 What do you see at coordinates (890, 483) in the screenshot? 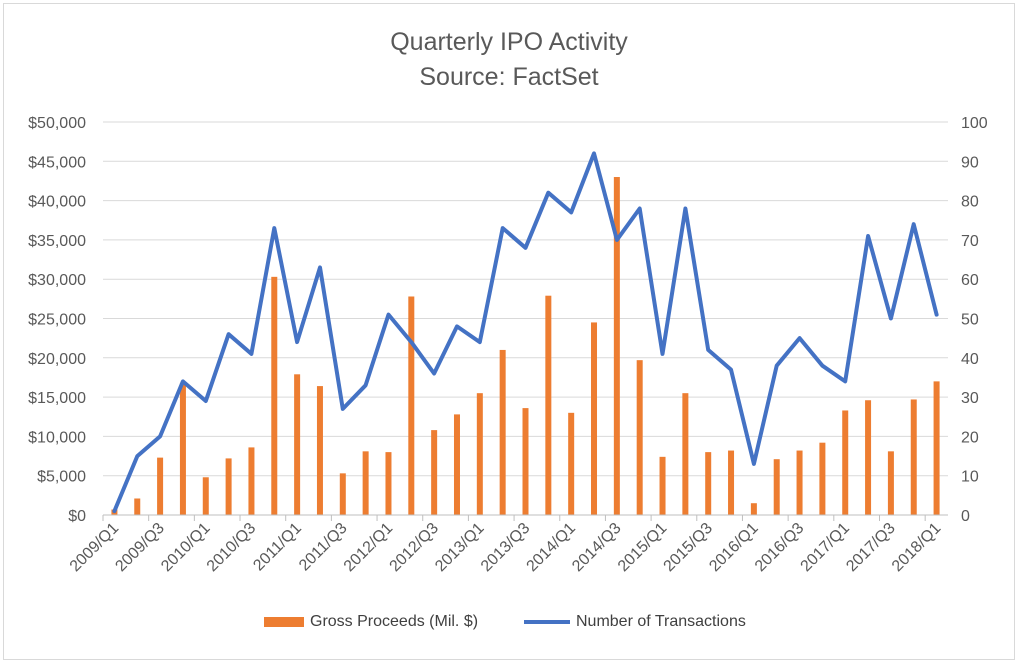
I see `bar-2017/Q3` at bounding box center [890, 483].